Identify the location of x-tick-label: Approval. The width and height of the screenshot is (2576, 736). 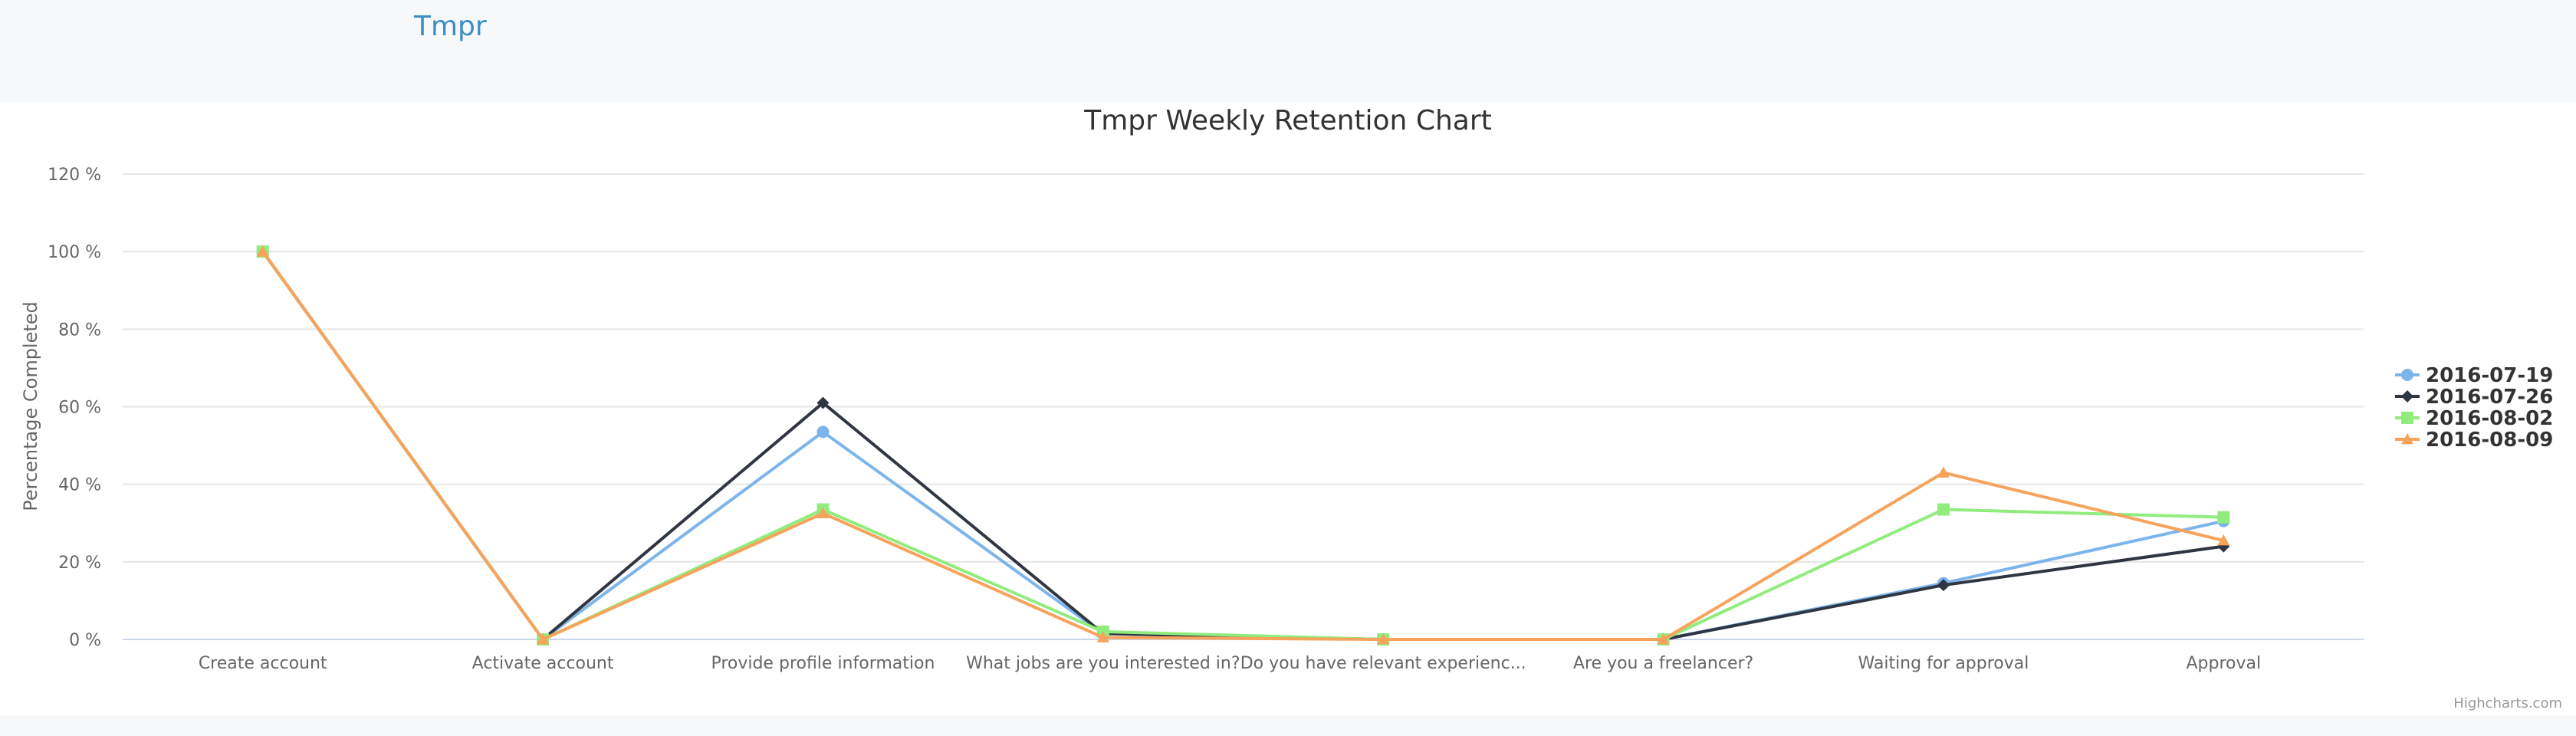
(2225, 663).